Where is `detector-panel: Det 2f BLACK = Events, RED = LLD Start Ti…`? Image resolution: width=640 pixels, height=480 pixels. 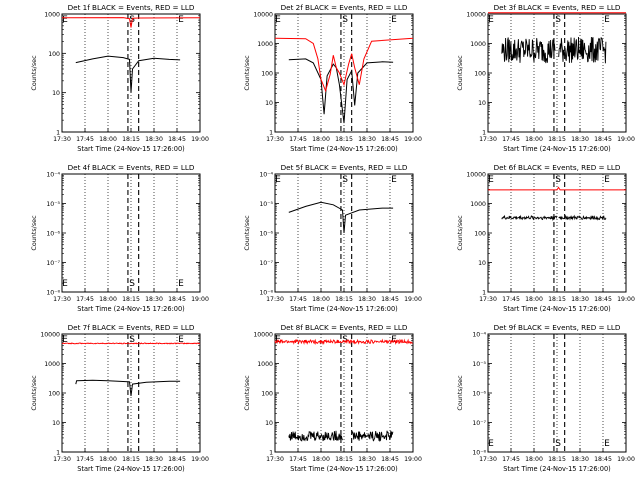 detector-panel: Det 2f BLACK = Events, RED = LLD Start Ti… is located at coordinates (332, 78).